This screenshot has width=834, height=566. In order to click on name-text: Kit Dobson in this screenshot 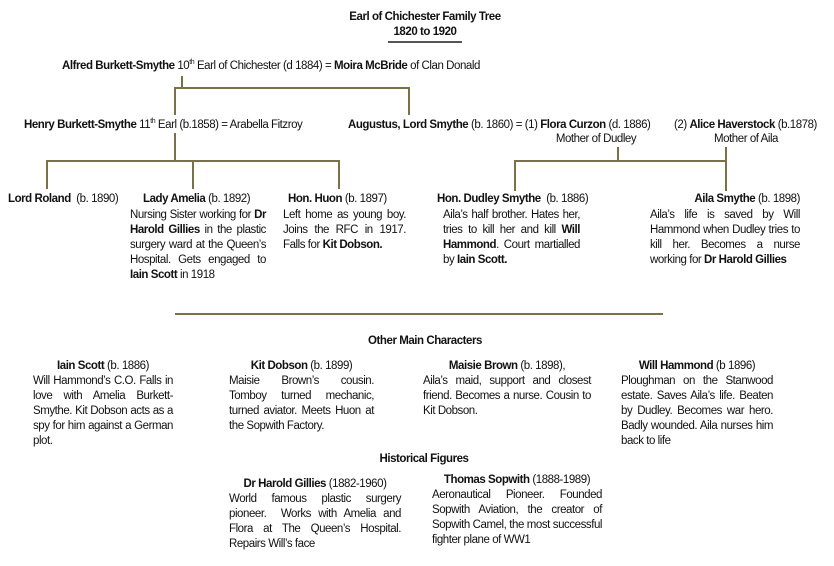, I will do `click(279, 366)`.